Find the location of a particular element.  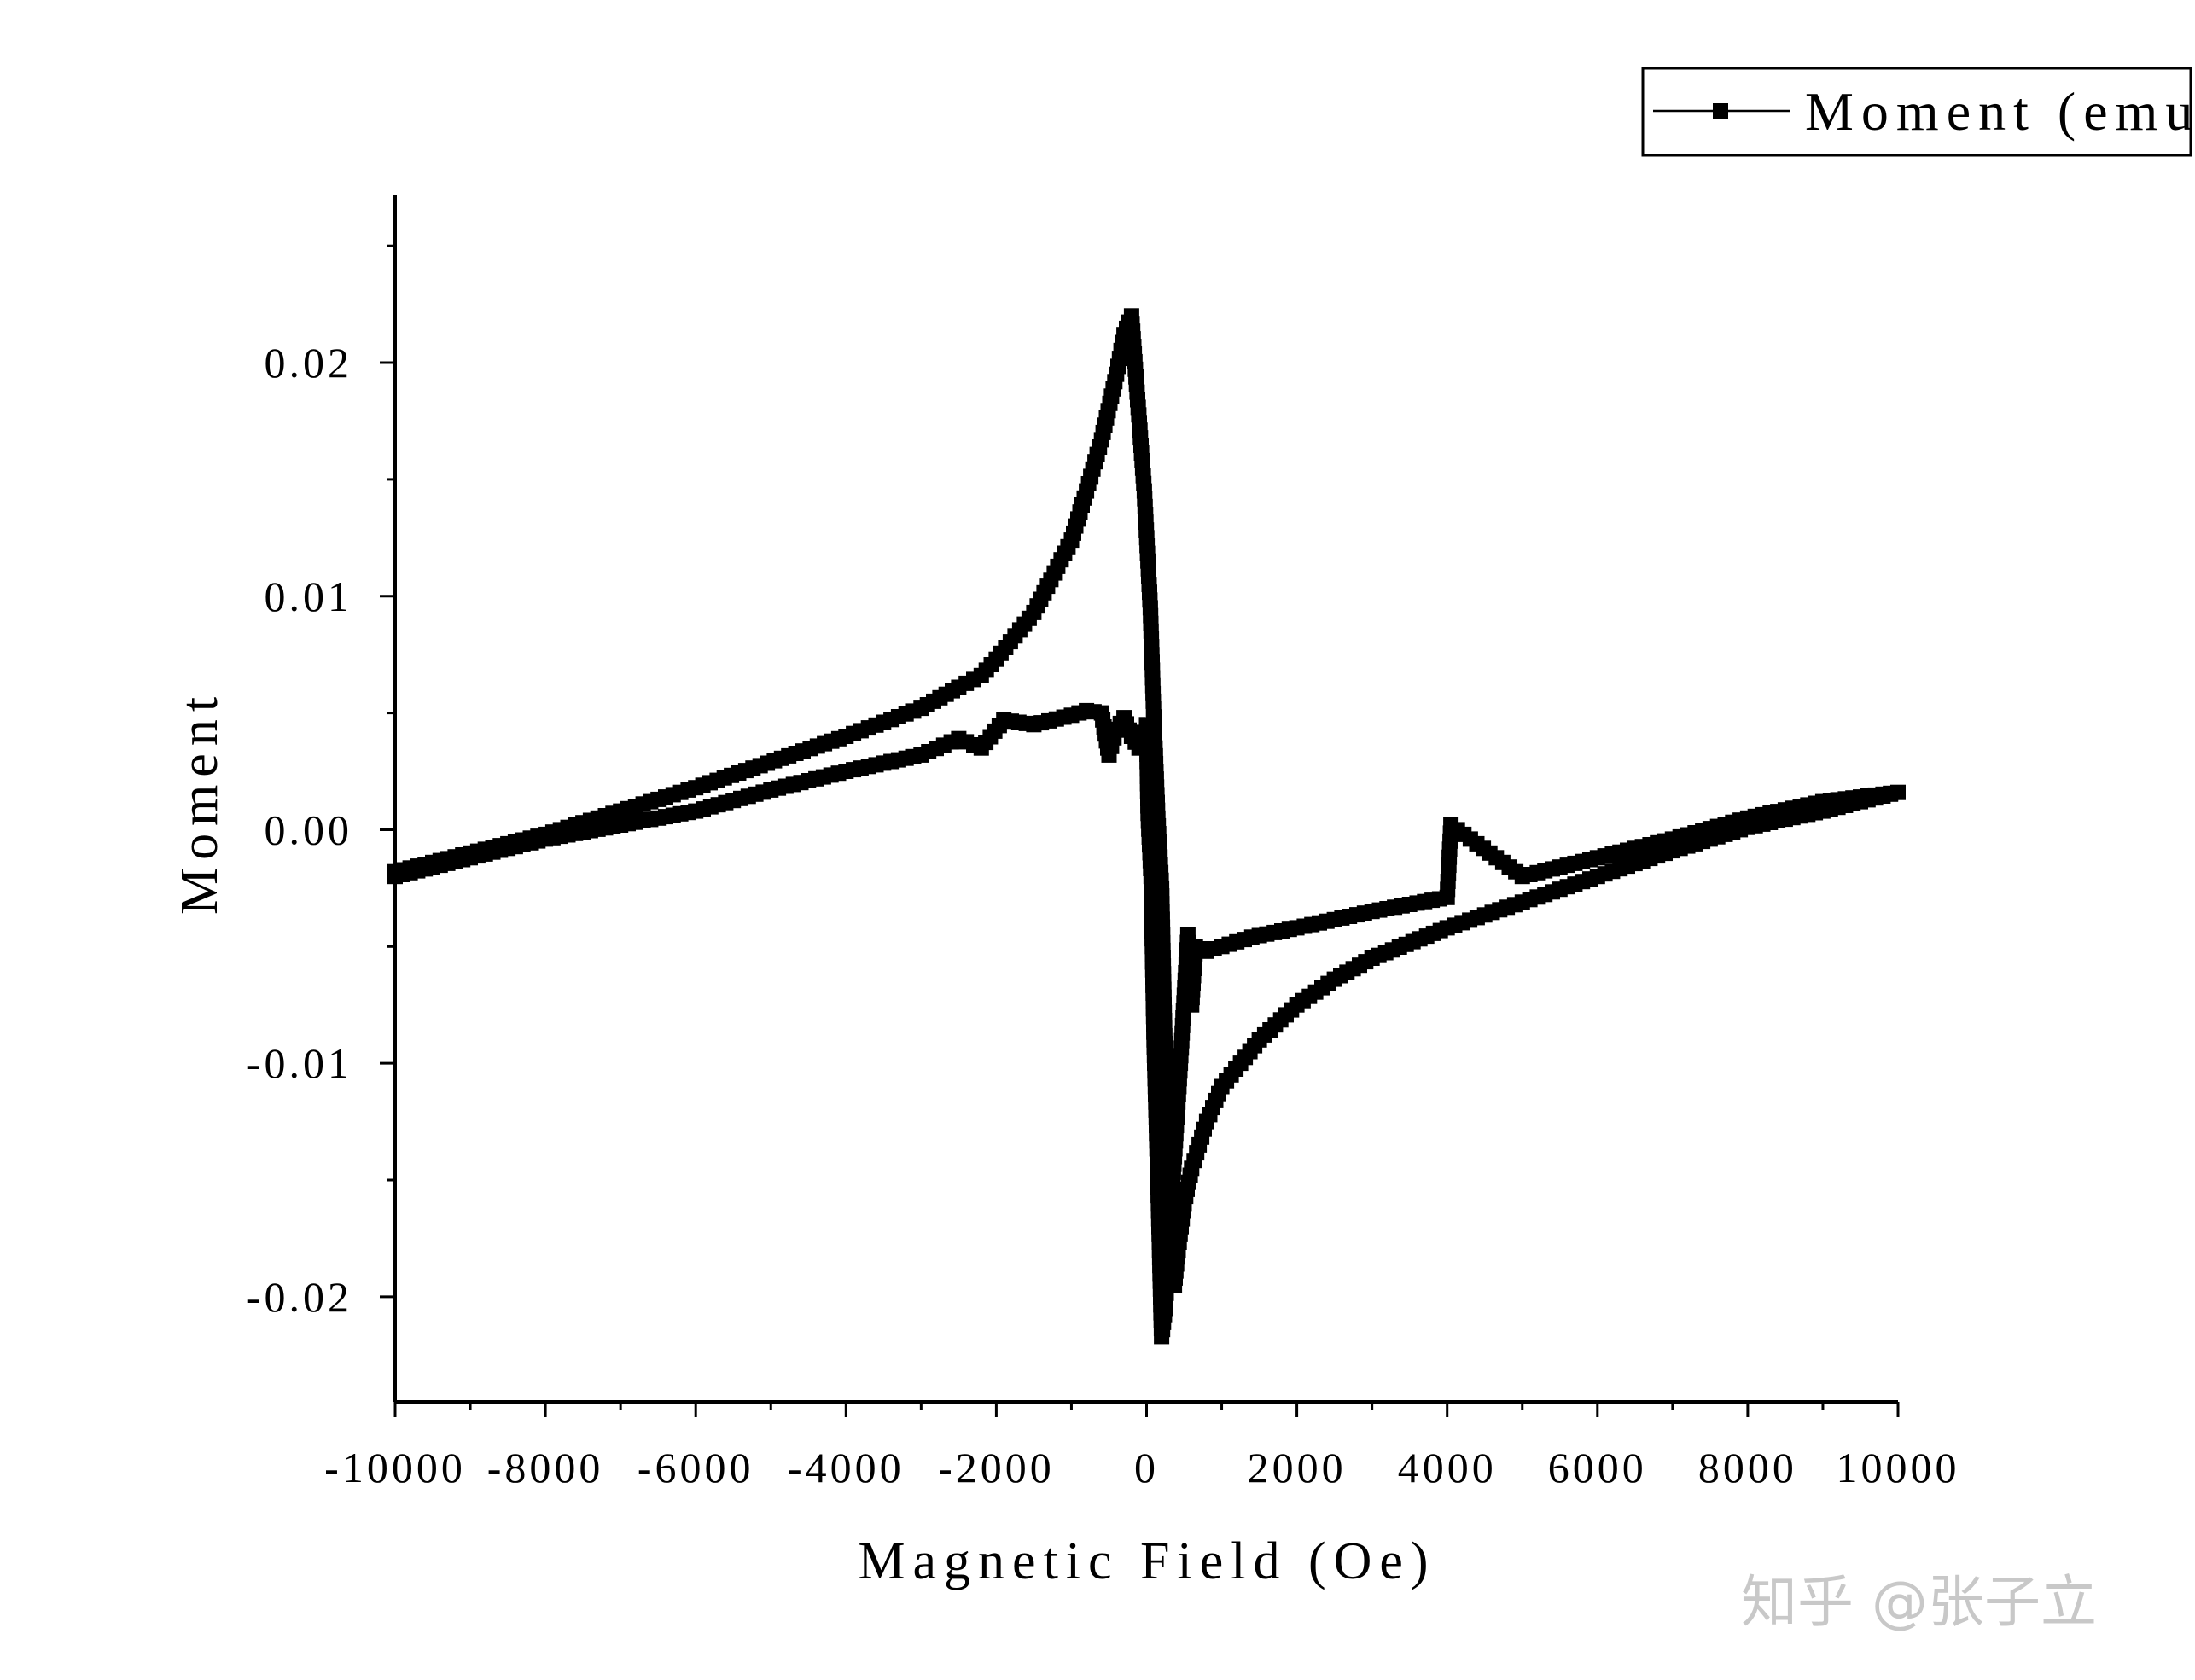

x-tick-label: -4000 is located at coordinates (847, 1468).